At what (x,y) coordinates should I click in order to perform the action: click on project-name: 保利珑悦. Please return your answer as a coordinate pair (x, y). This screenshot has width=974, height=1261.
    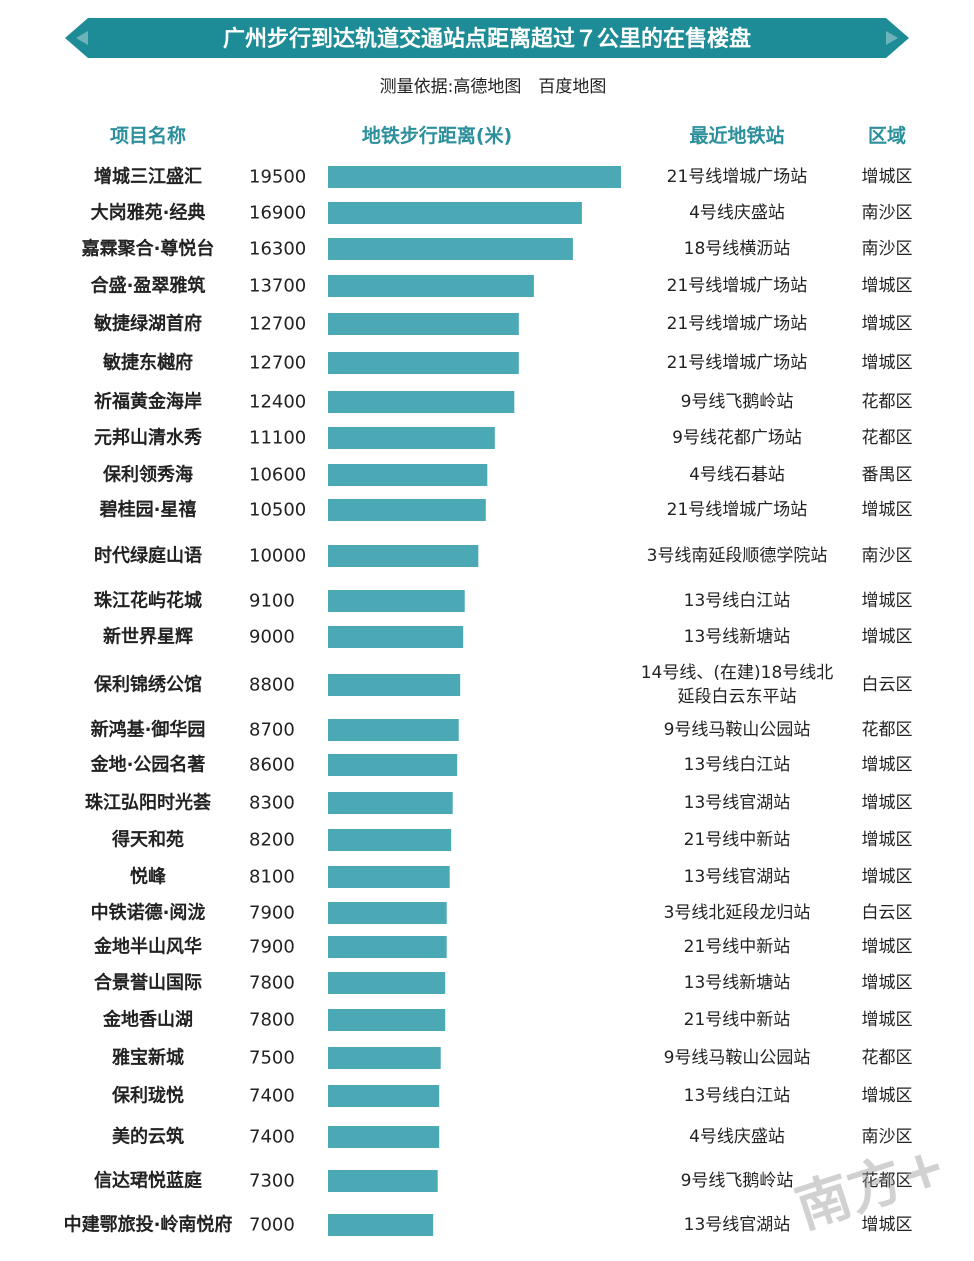
    Looking at the image, I should click on (147, 1096).